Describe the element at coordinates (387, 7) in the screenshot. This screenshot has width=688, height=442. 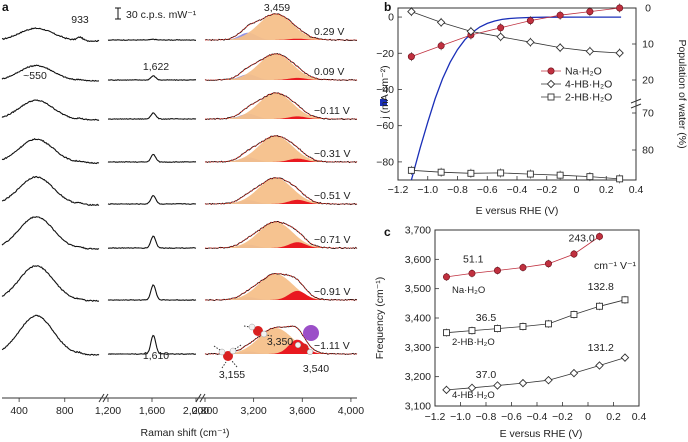
I see `panel-b-letter: b` at that location.